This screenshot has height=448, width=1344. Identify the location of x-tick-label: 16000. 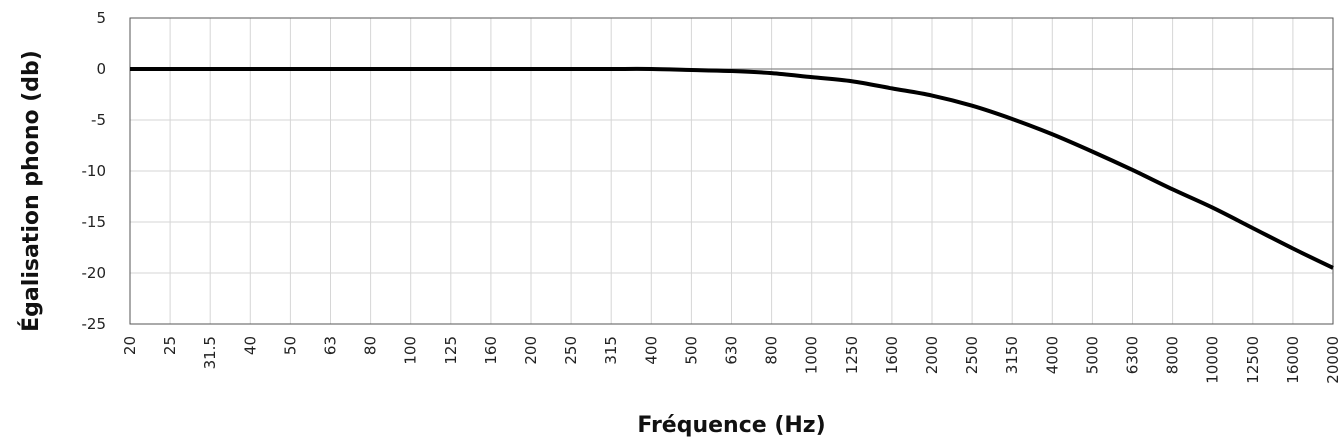
(1293, 360).